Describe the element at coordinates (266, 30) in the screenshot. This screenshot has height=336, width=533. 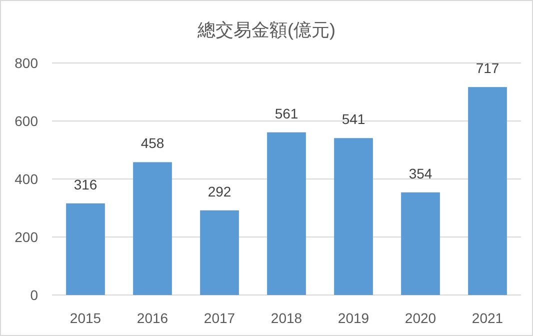
I see `chart-title: 總交易金額(億元)` at that location.